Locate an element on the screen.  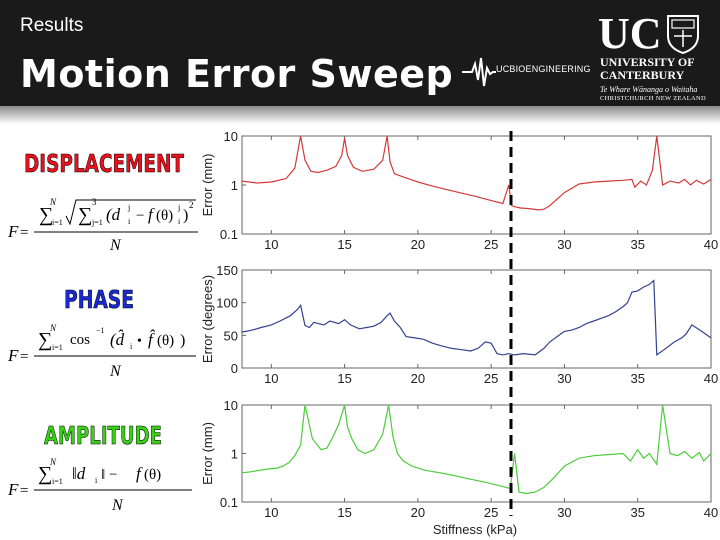
y-tick-label: 150 is located at coordinates (227, 270).